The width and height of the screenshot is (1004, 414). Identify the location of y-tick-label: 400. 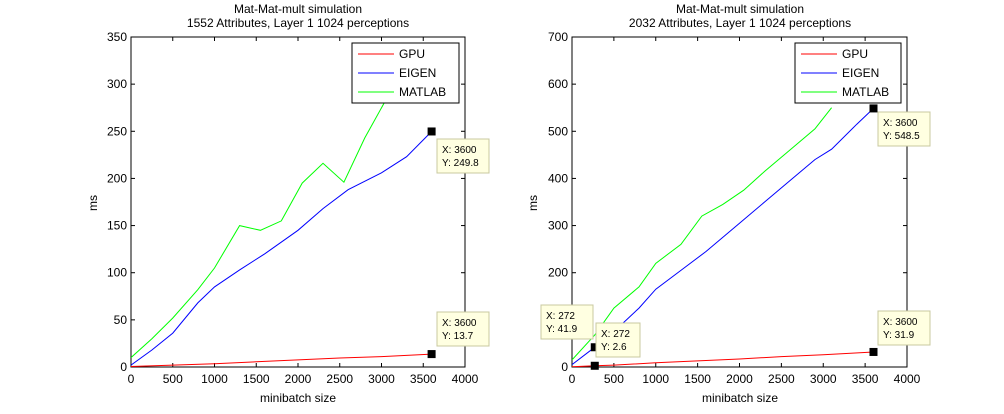
(558, 178).